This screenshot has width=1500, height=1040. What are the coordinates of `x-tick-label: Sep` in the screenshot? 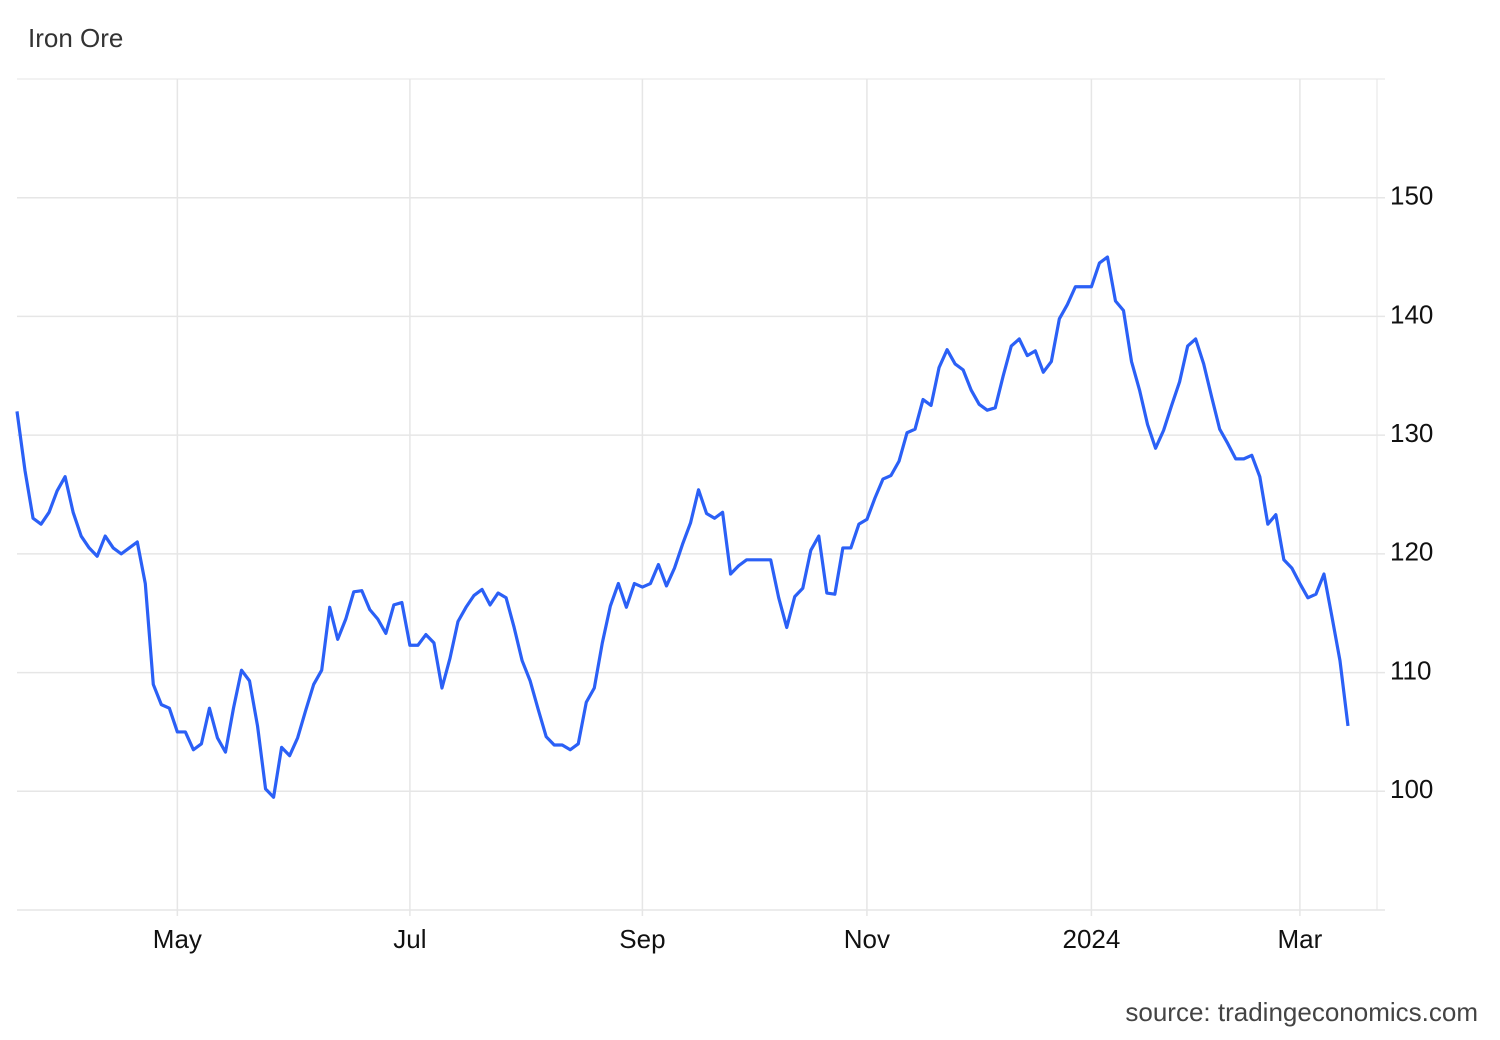 It's located at (642, 939).